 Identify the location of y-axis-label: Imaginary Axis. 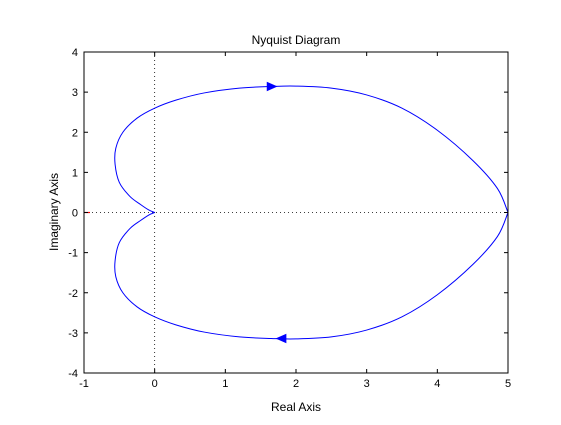
(54, 212).